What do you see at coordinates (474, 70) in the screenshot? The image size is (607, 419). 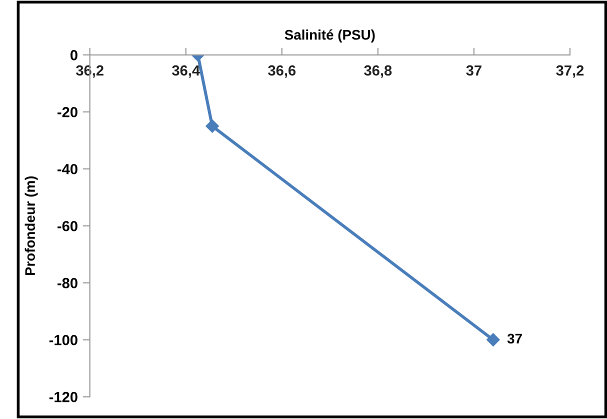 I see `x-tick-label: 37` at bounding box center [474, 70].